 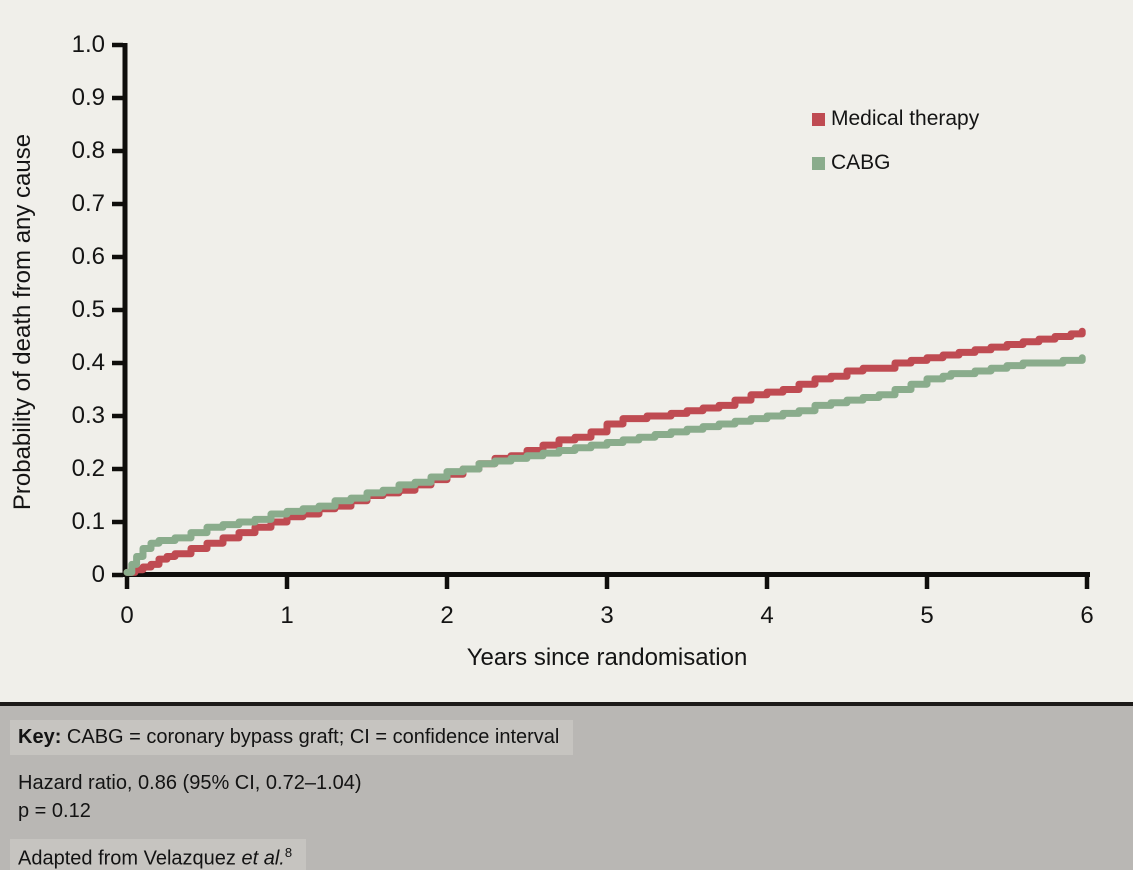 I want to click on y-tick-label: 1.0, so click(x=88, y=44).